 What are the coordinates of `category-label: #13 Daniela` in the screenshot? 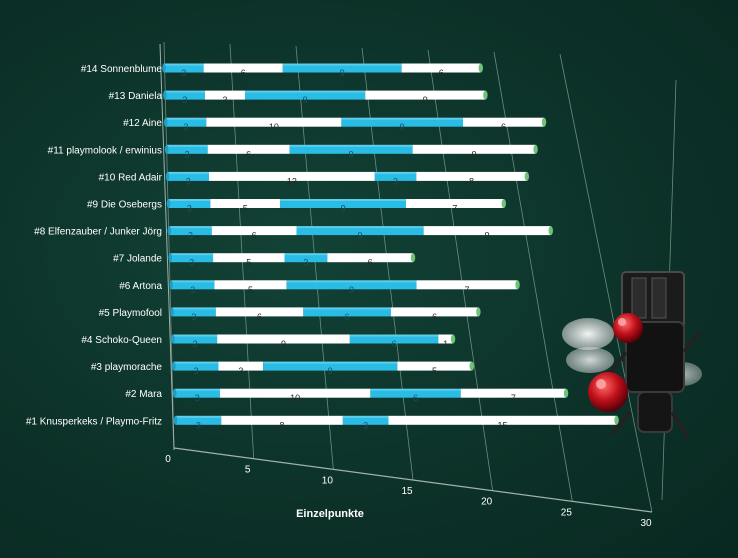 It's located at (136, 96).